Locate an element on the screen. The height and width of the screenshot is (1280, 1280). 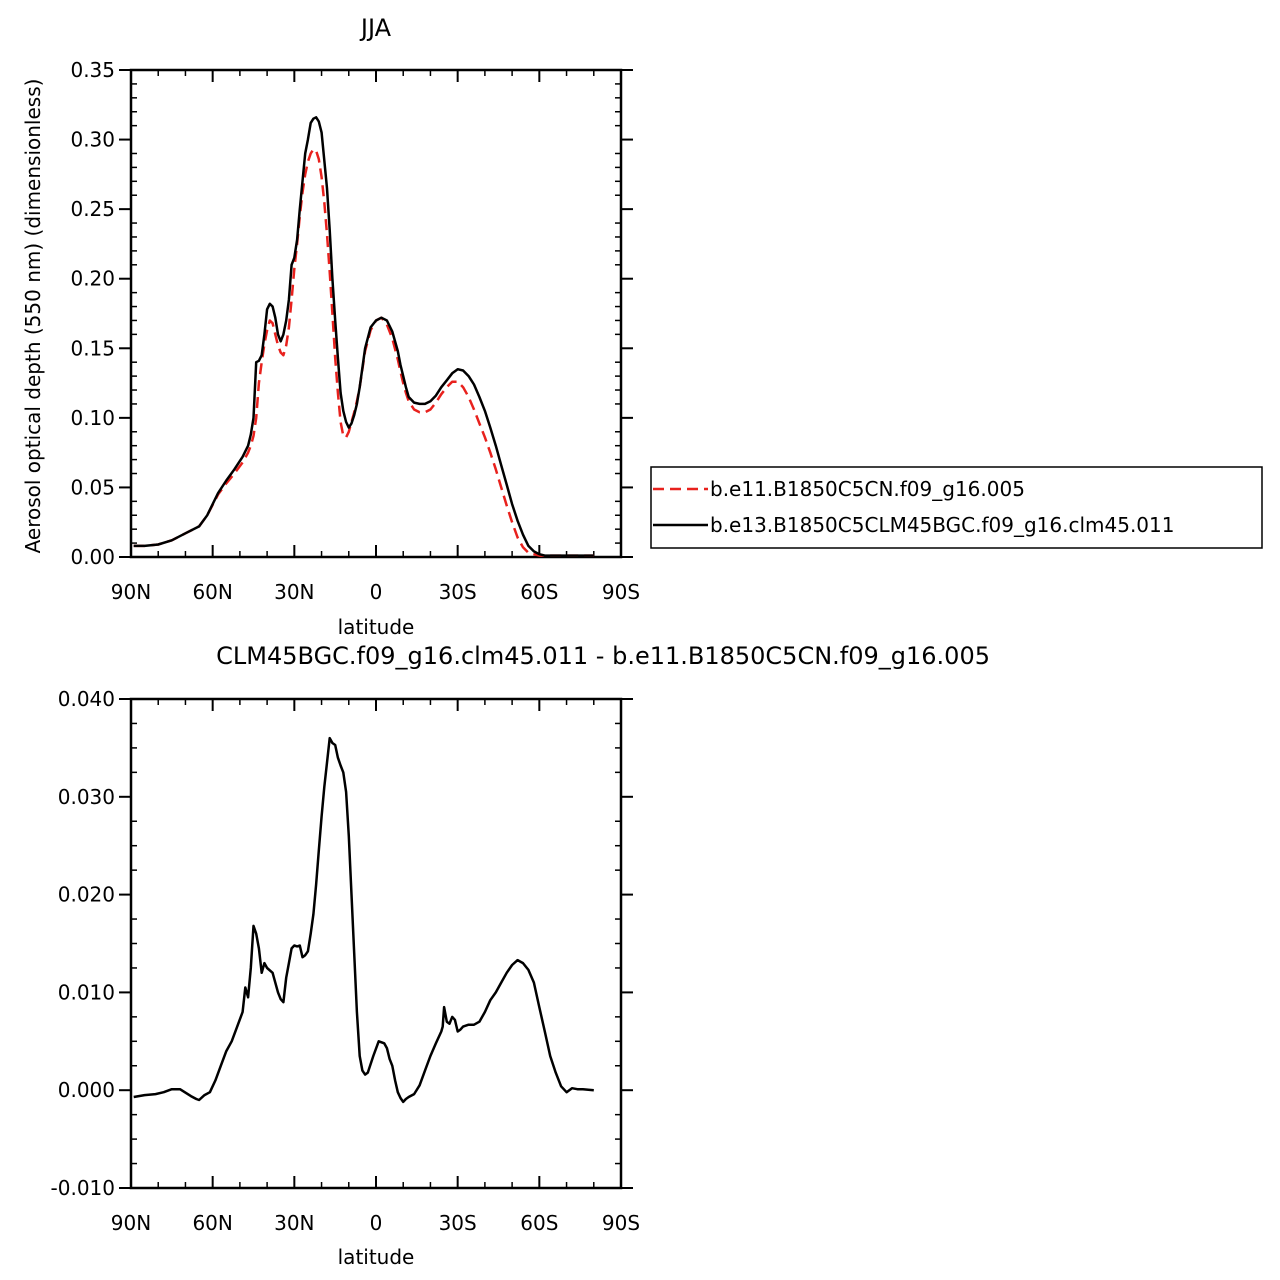
panel-2-series is located at coordinates (363, 920).